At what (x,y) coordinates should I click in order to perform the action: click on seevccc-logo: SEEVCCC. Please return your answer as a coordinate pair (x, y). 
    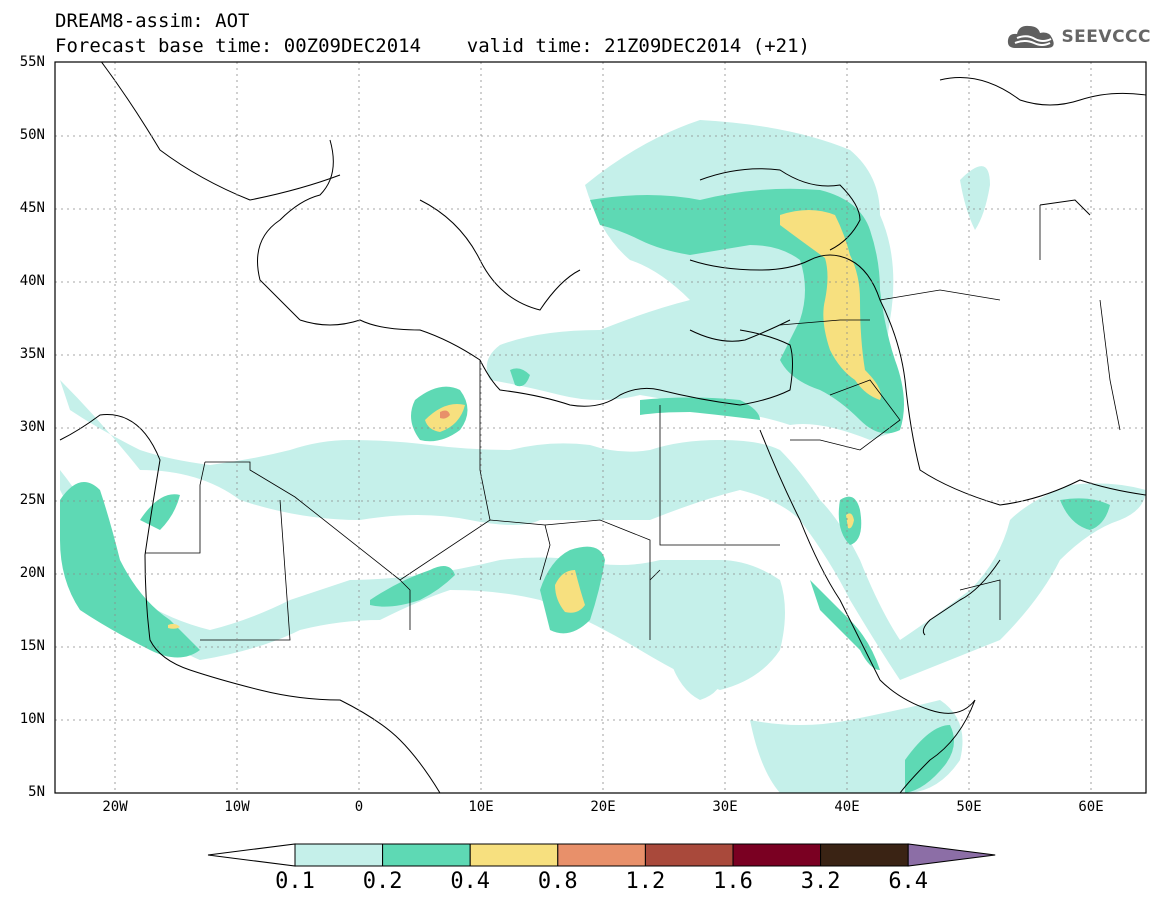
    Looking at the image, I should click on (1079, 37).